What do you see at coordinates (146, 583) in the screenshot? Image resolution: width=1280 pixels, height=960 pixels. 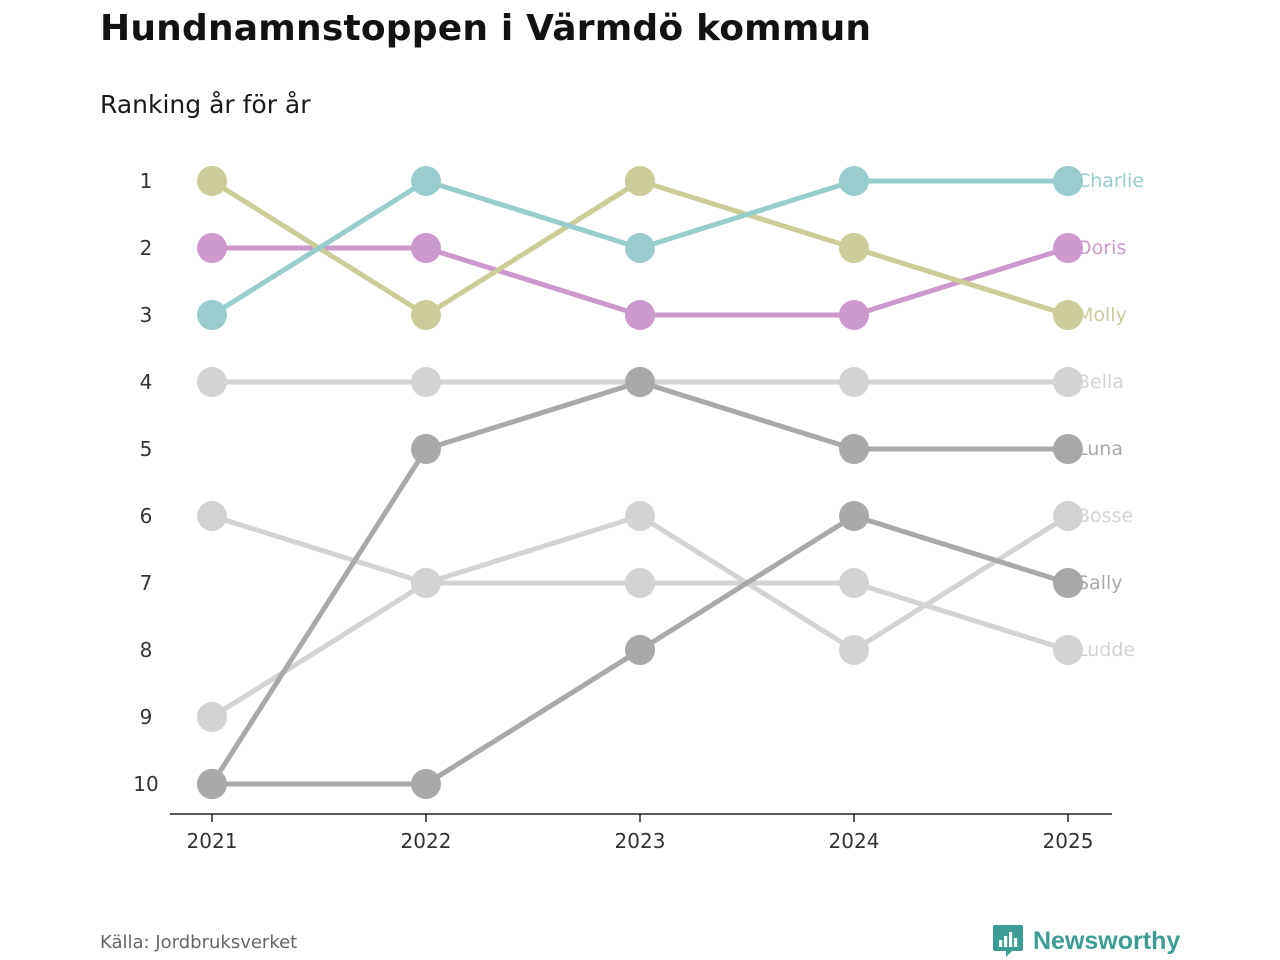 I see `y-tick-label: 7` at bounding box center [146, 583].